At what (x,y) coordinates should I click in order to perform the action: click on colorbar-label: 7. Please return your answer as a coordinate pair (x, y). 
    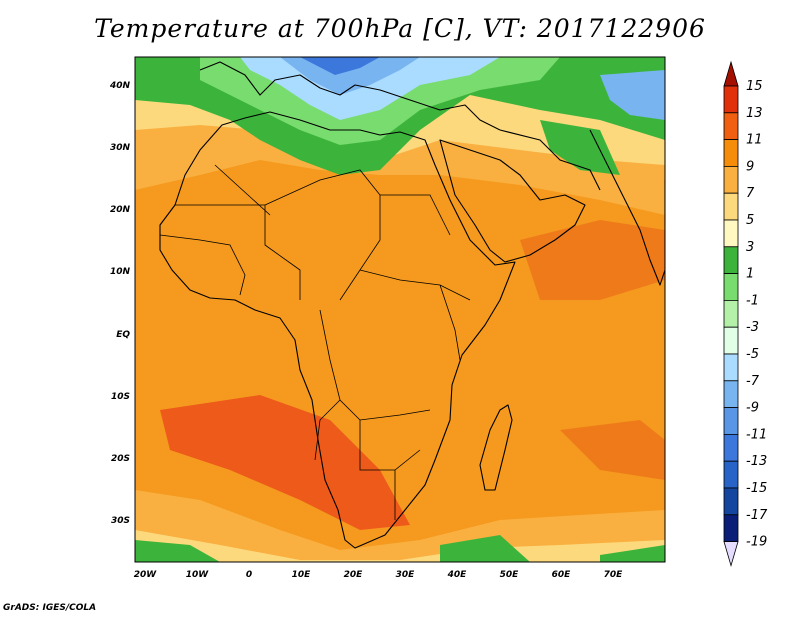
    Looking at the image, I should click on (750, 193).